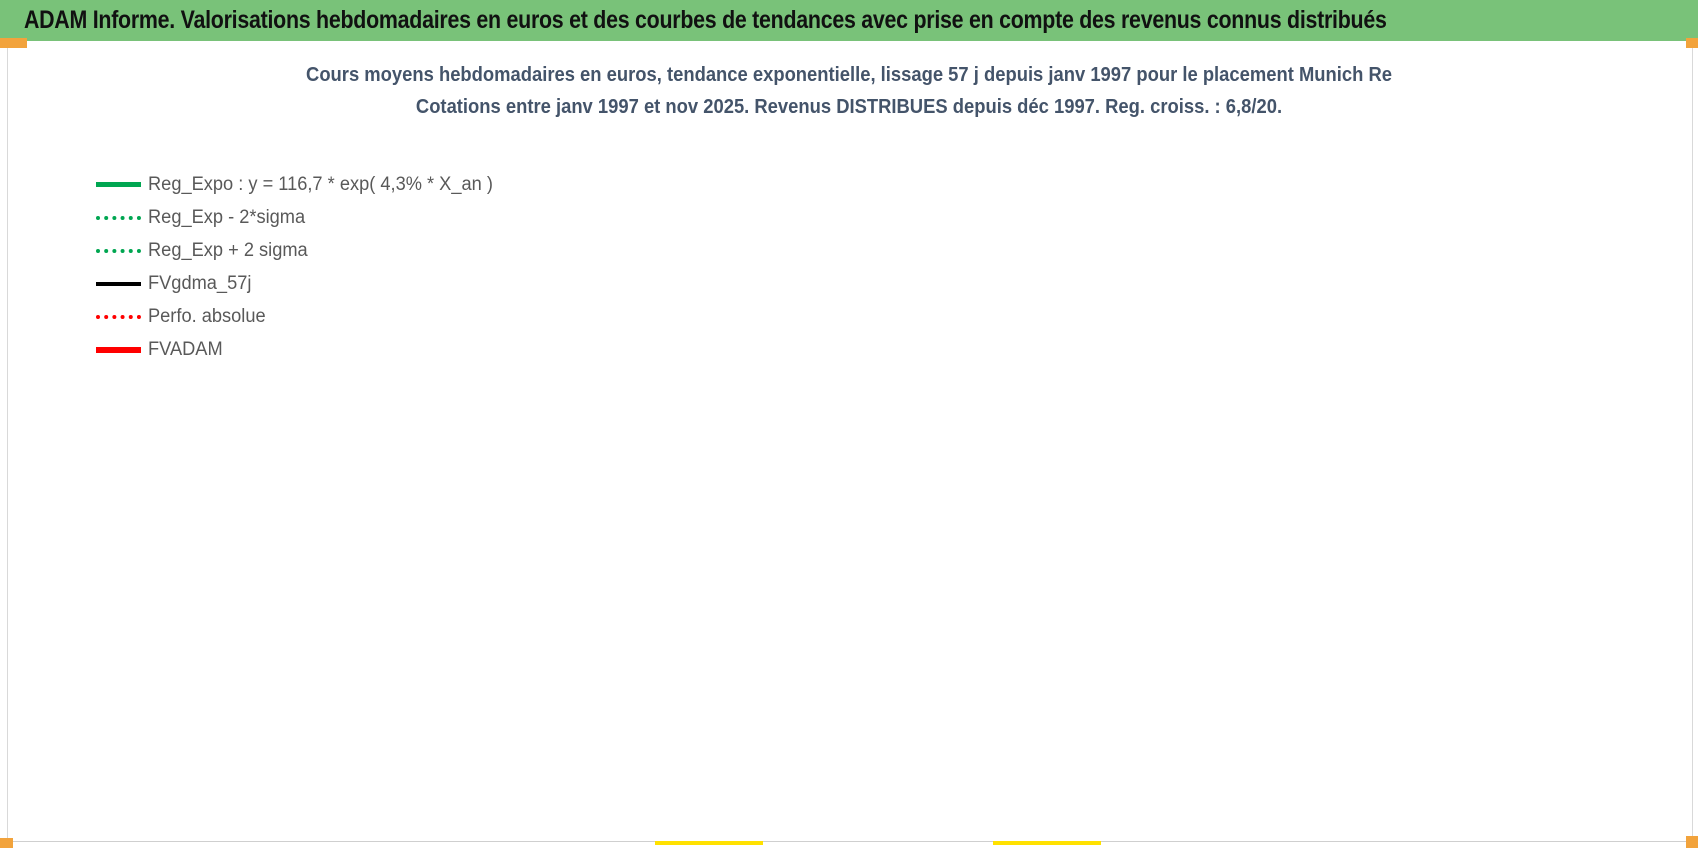 This screenshot has height=848, width=1698. Describe the element at coordinates (185, 349) in the screenshot. I see `legend-label: FVADAM` at that location.